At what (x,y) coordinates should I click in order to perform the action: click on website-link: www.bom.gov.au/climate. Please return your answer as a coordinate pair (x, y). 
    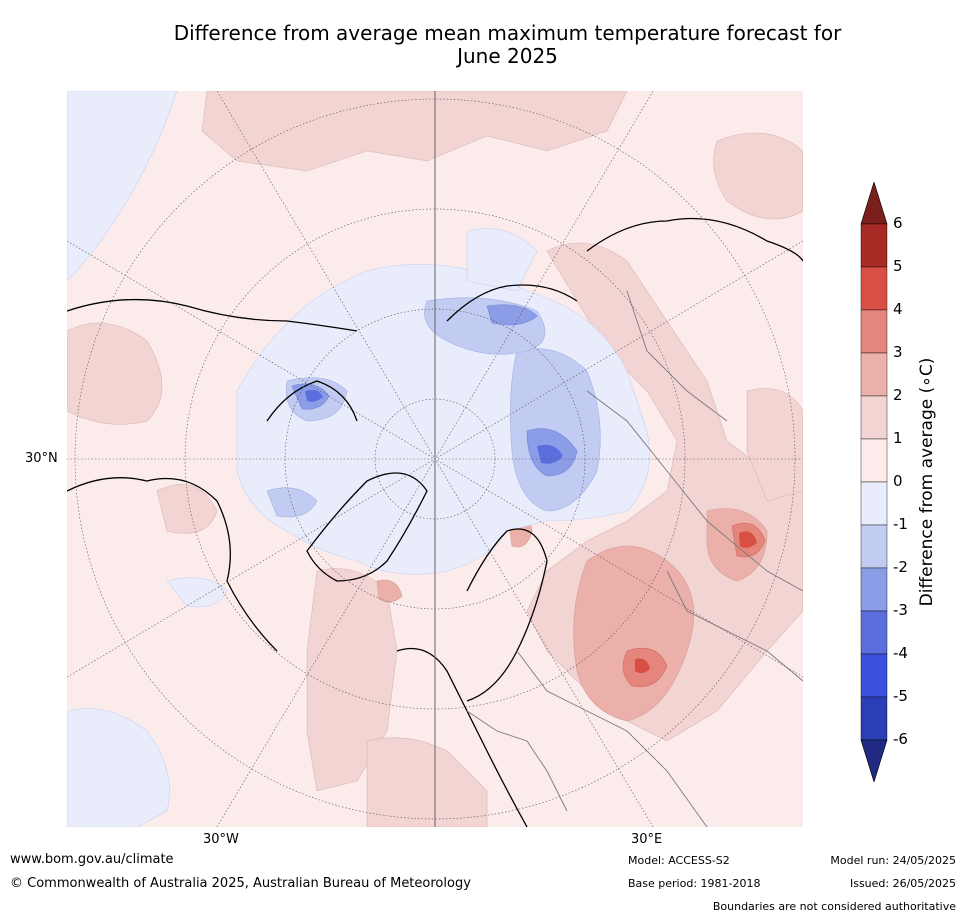
    Looking at the image, I should click on (92, 859).